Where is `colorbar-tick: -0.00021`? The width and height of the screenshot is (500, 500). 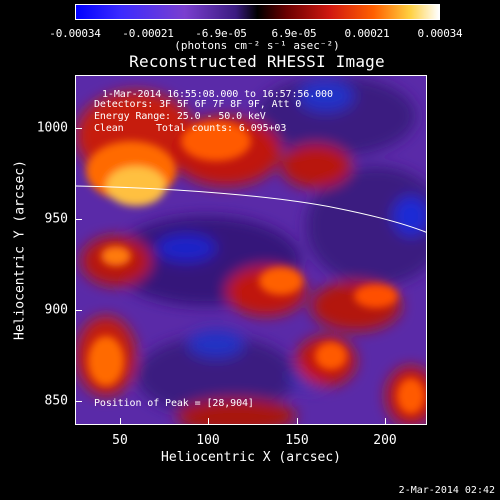 colorbar-tick: -0.00021 is located at coordinates (148, 33).